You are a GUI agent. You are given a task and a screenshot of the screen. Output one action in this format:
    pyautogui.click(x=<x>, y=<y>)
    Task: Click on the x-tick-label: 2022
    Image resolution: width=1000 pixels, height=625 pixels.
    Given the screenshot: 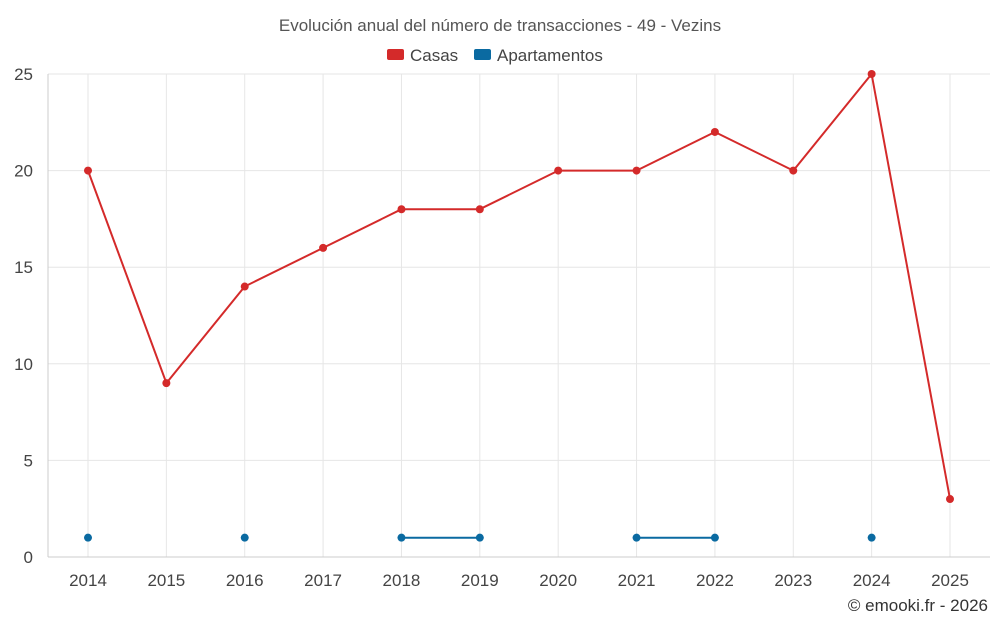 What is the action you would take?
    pyautogui.click(x=715, y=580)
    